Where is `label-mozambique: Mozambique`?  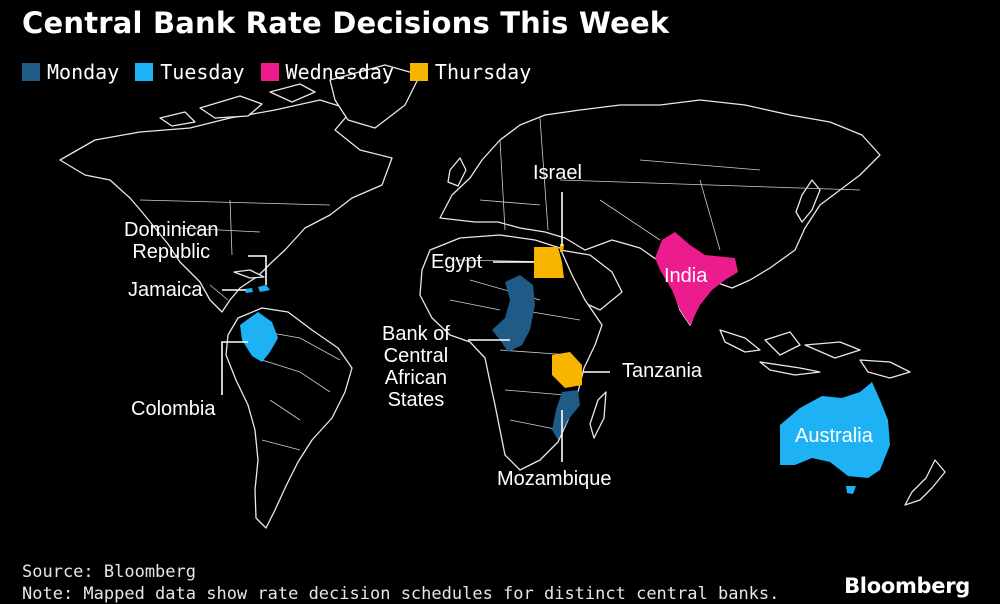
label-mozambique: Mozambique is located at coordinates (554, 479).